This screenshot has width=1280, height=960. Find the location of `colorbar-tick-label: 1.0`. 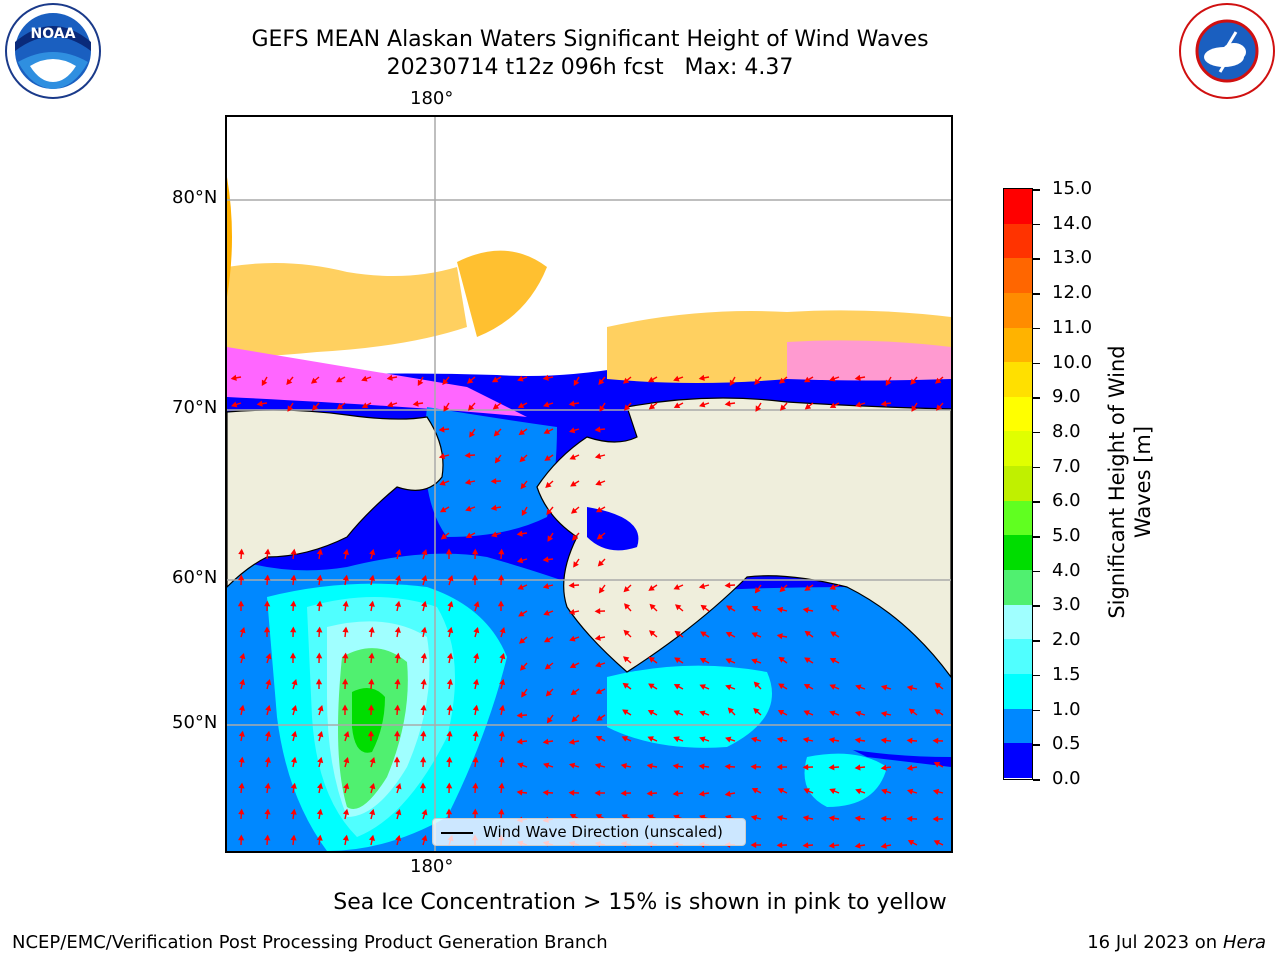

colorbar-tick-label: 1.0 is located at coordinates (1066, 709).